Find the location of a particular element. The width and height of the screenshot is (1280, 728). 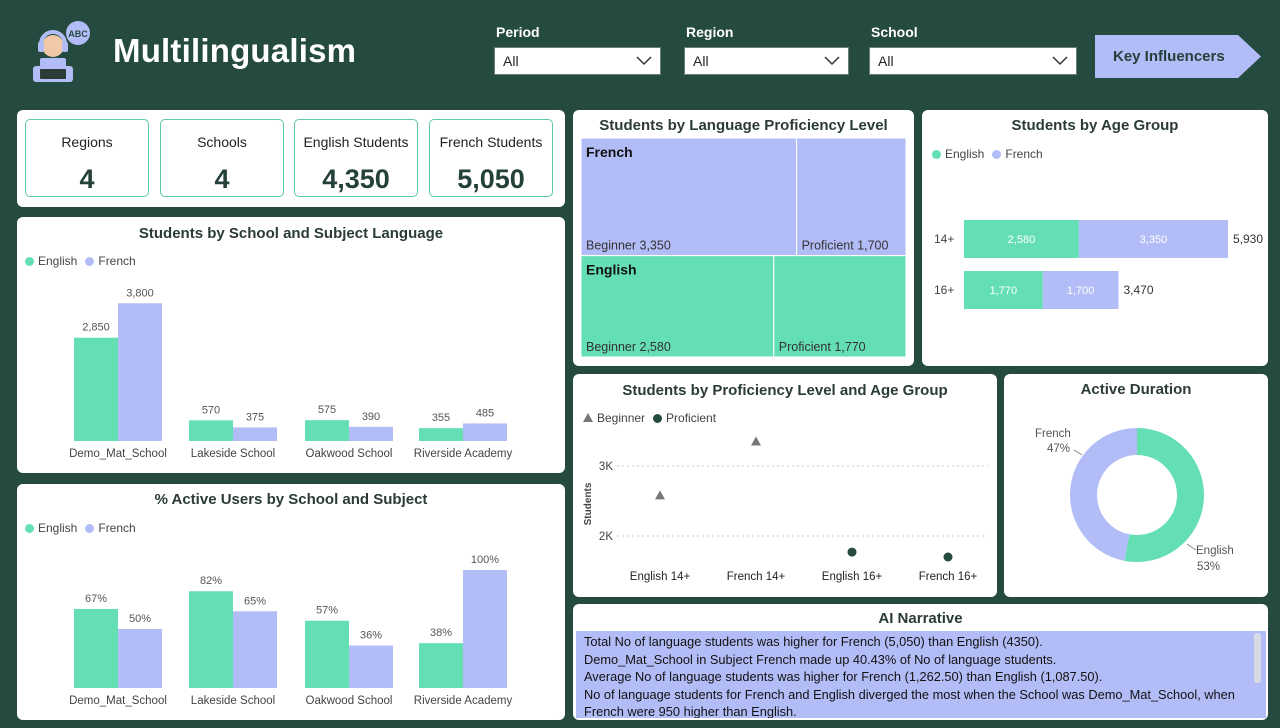

kpi-card-french-students: French Students 5,050 is located at coordinates (491, 158).